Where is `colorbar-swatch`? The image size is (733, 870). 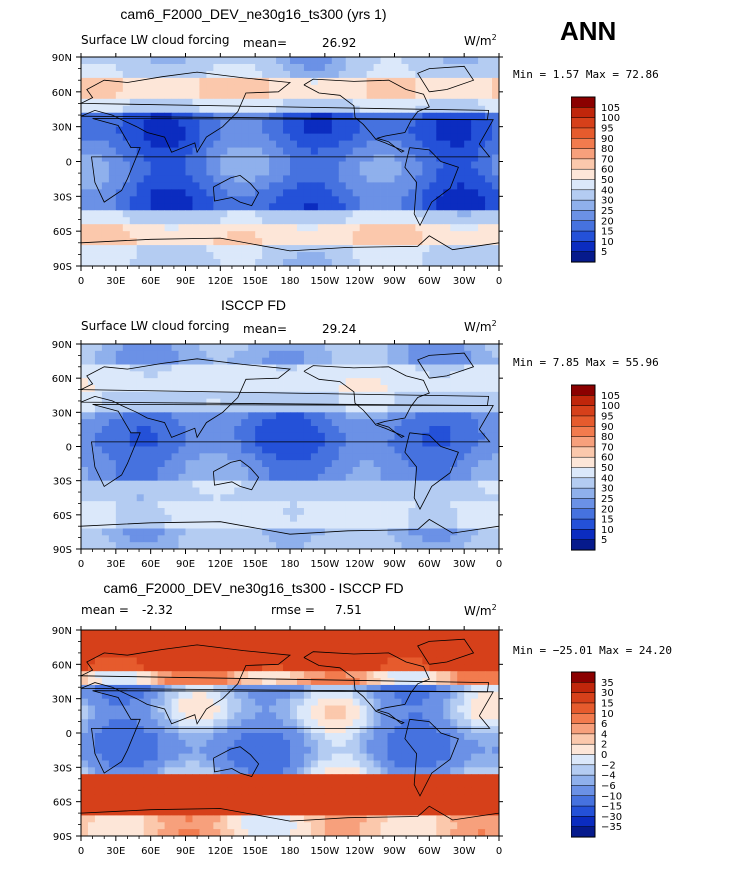 colorbar-swatch is located at coordinates (583, 174).